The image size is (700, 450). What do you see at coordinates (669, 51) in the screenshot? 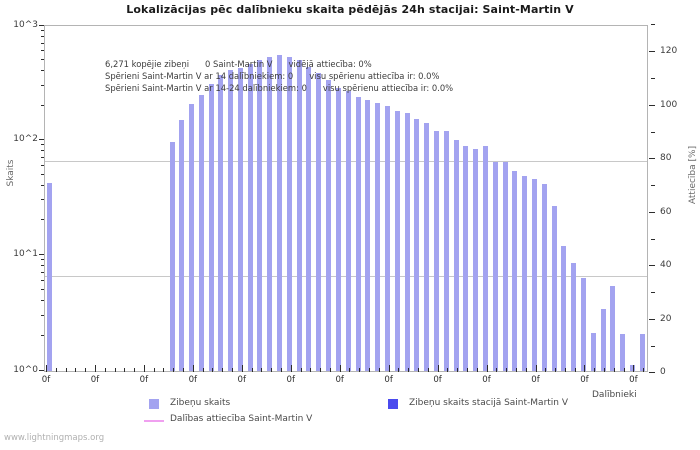
I see `y-tick-label-right: 120` at bounding box center [669, 51].